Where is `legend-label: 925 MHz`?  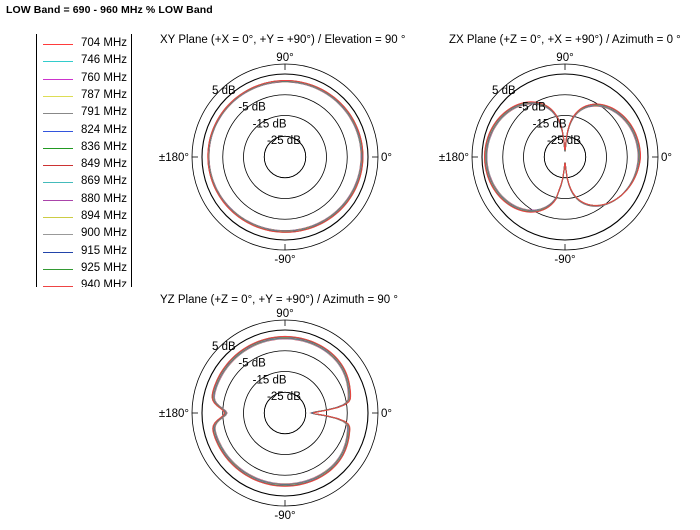
legend-label: 925 MHz is located at coordinates (104, 267).